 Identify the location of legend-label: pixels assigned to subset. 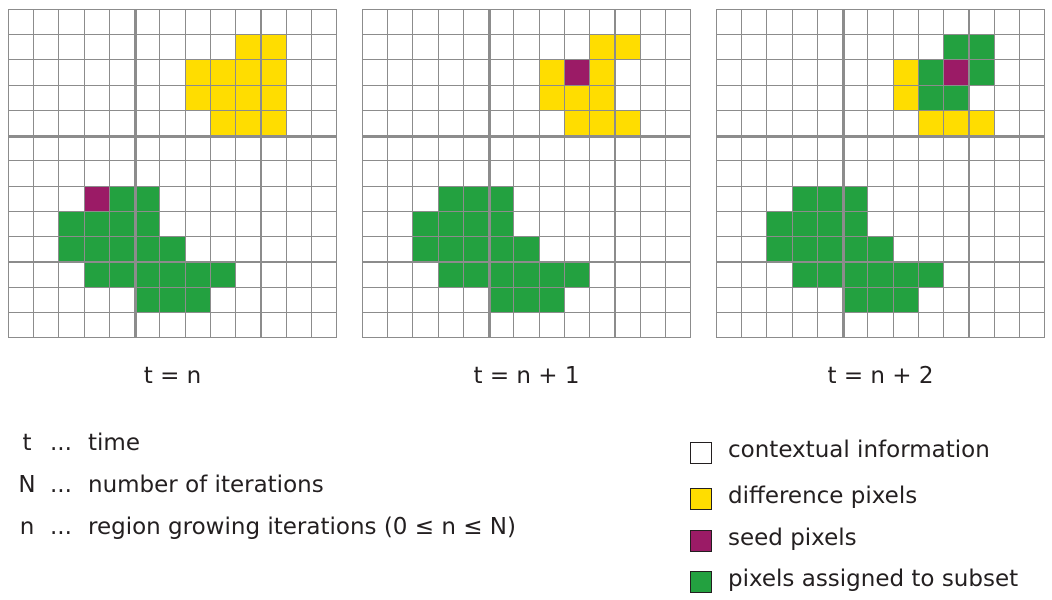
(873, 579).